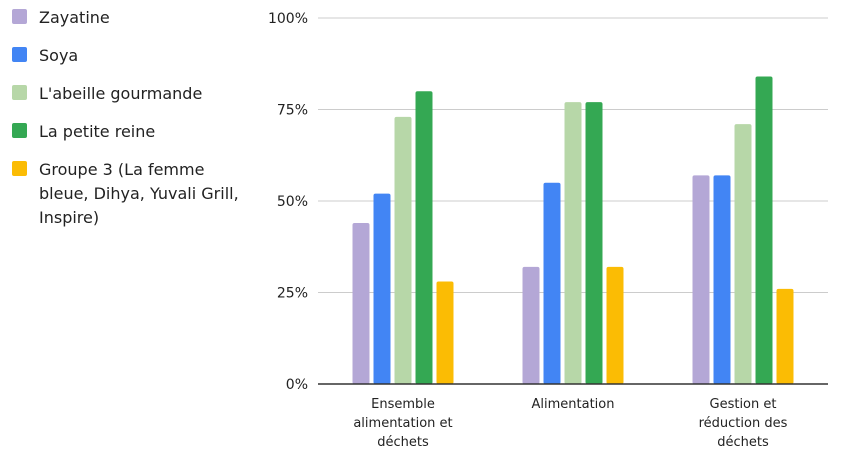  What do you see at coordinates (121, 93) in the screenshot?
I see `legend-label: L'abeille gourmande` at bounding box center [121, 93].